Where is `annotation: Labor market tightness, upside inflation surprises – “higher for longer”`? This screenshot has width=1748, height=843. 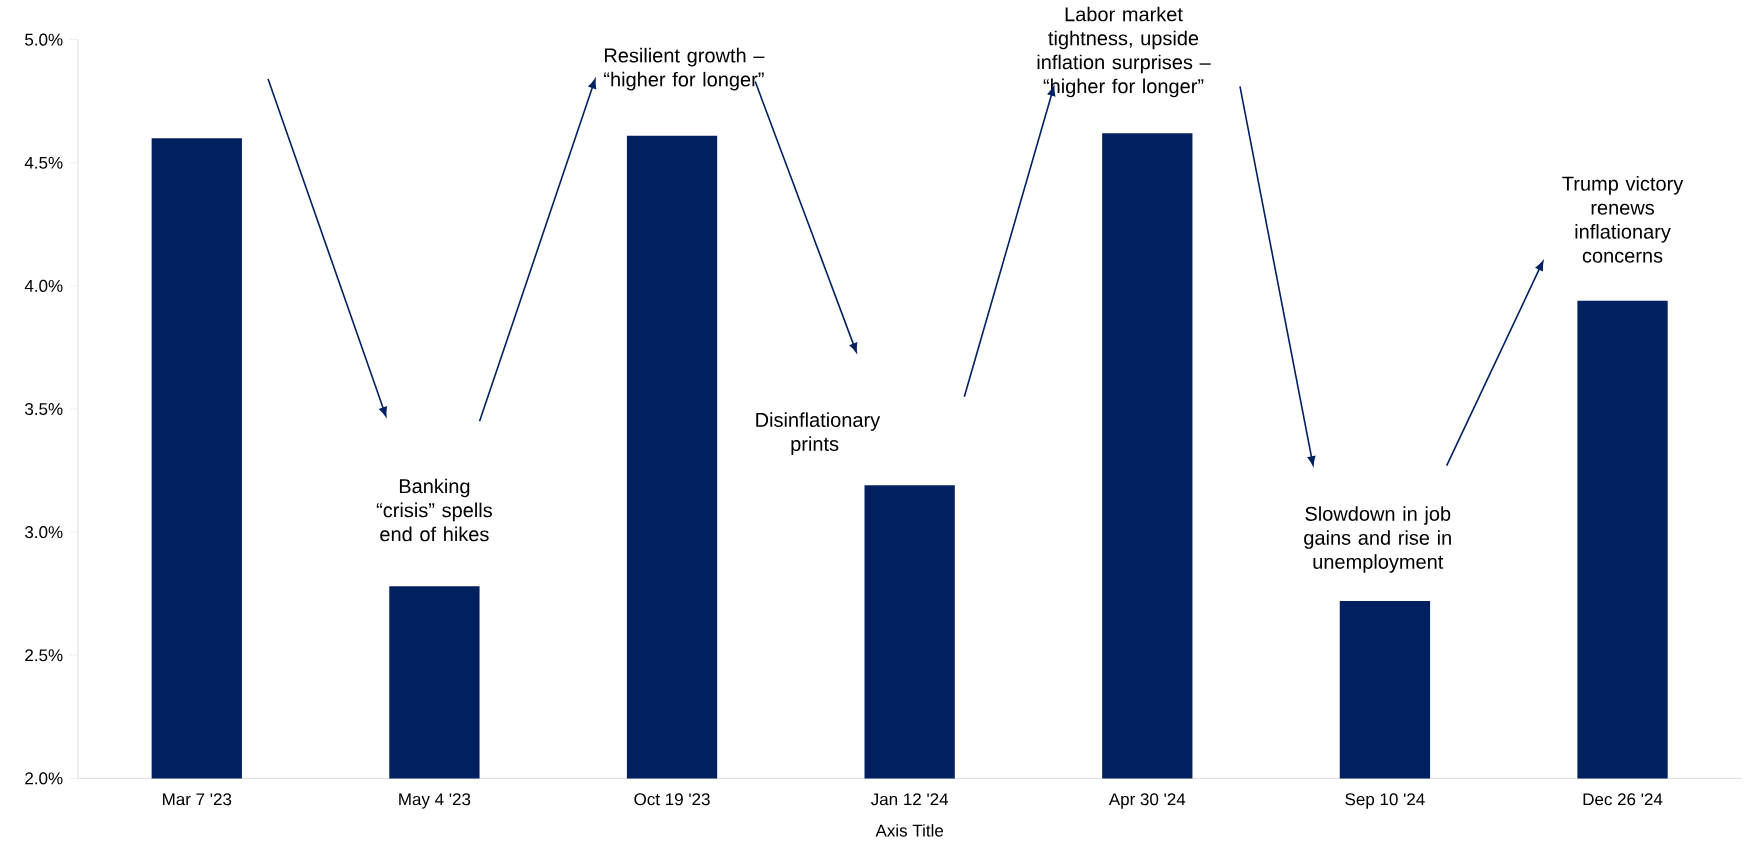
annotation: Labor market tightness, upside inflation surprises – “higher for longer” is located at coordinates (1124, 52).